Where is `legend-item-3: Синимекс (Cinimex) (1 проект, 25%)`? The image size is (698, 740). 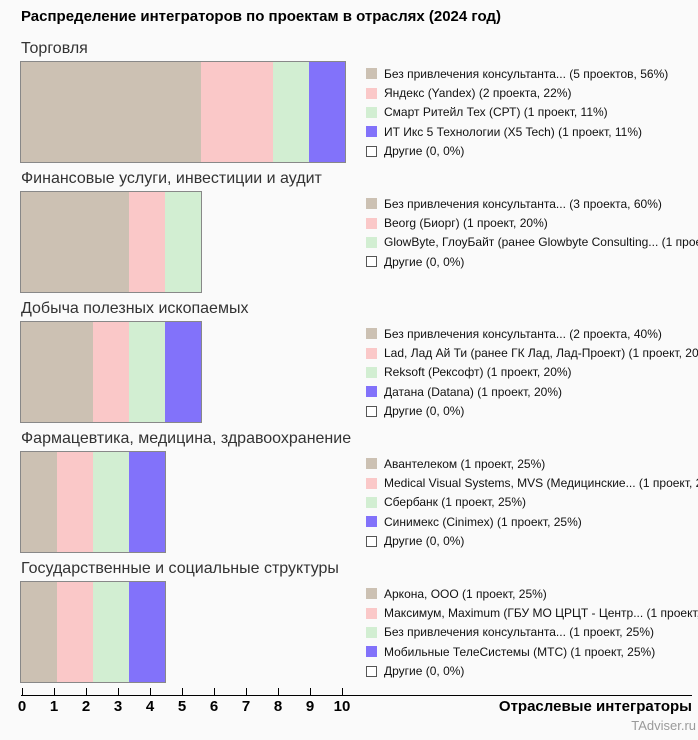
legend-item-3: Синимекс (Cinimex) (1 проект, 25%) is located at coordinates (532, 521).